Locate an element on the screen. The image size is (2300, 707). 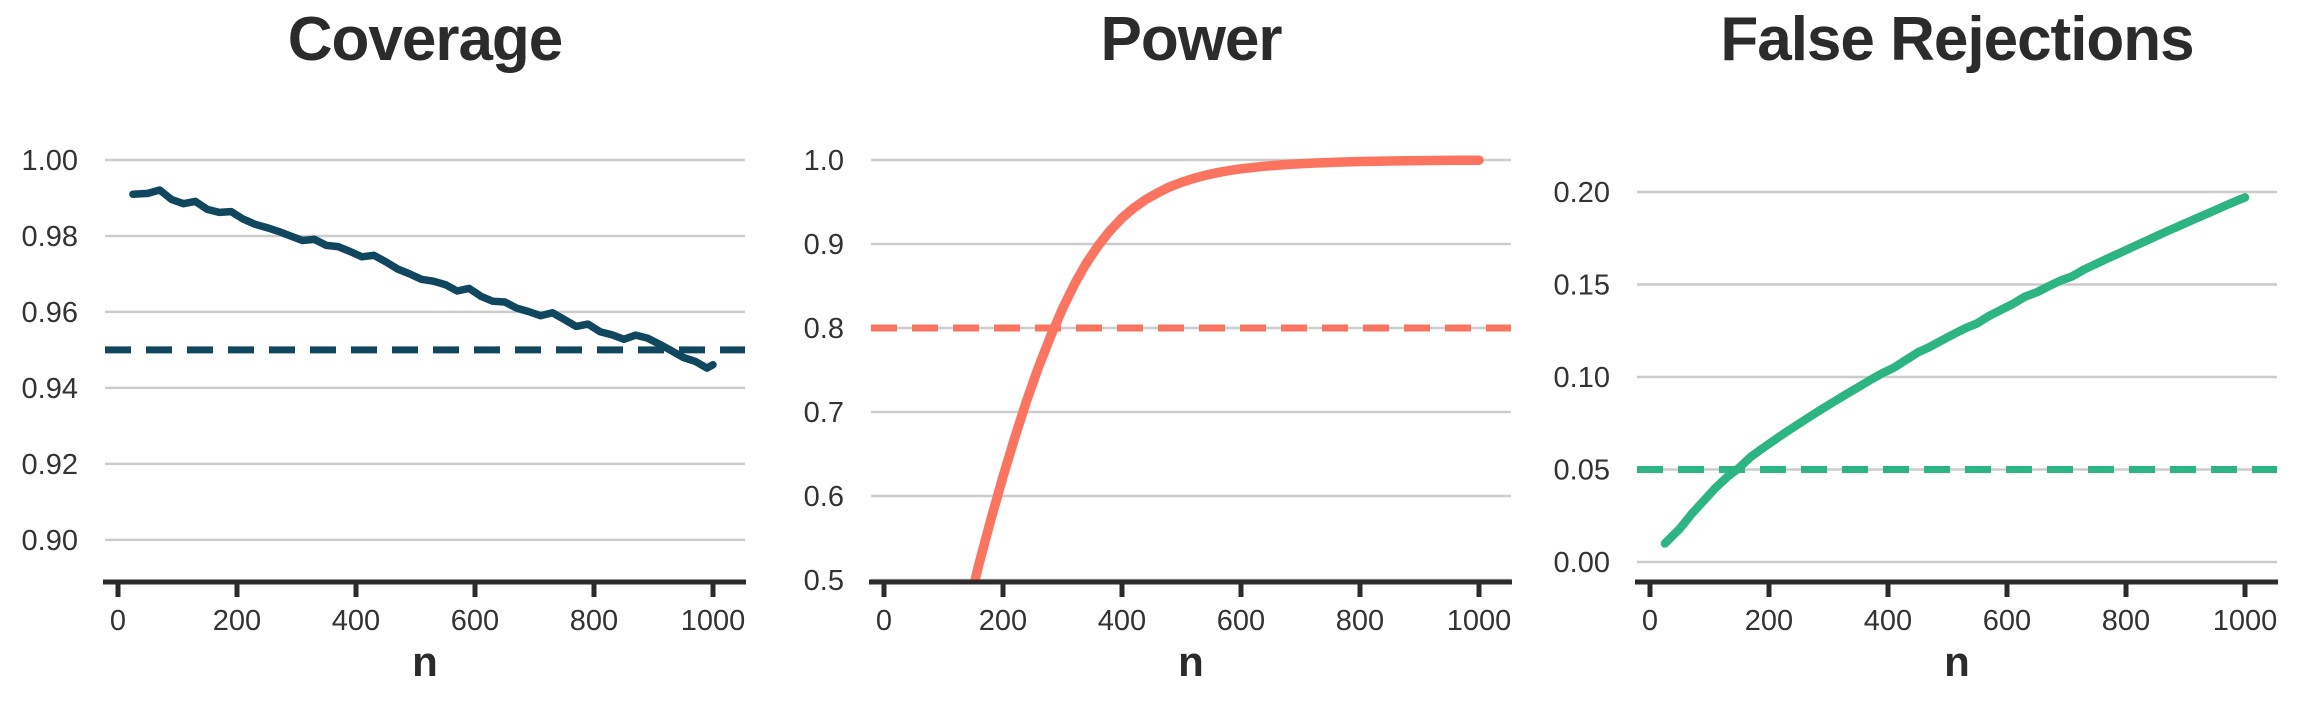
y-tick-label: 0.92 is located at coordinates (50, 465).